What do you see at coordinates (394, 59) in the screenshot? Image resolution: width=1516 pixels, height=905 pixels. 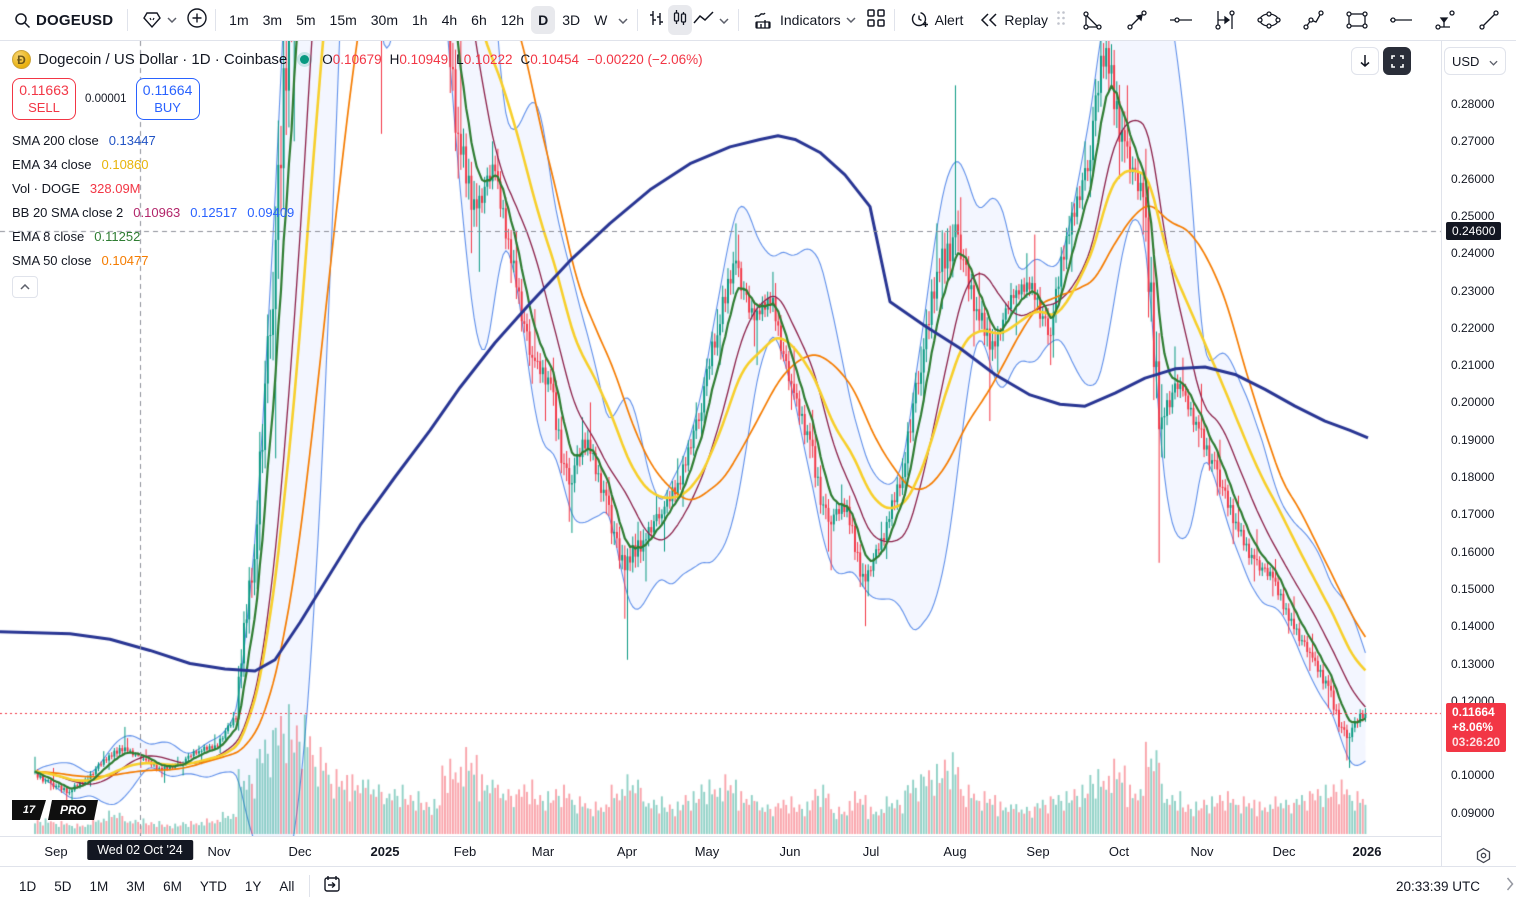 I see `ohlc-key: H` at bounding box center [394, 59].